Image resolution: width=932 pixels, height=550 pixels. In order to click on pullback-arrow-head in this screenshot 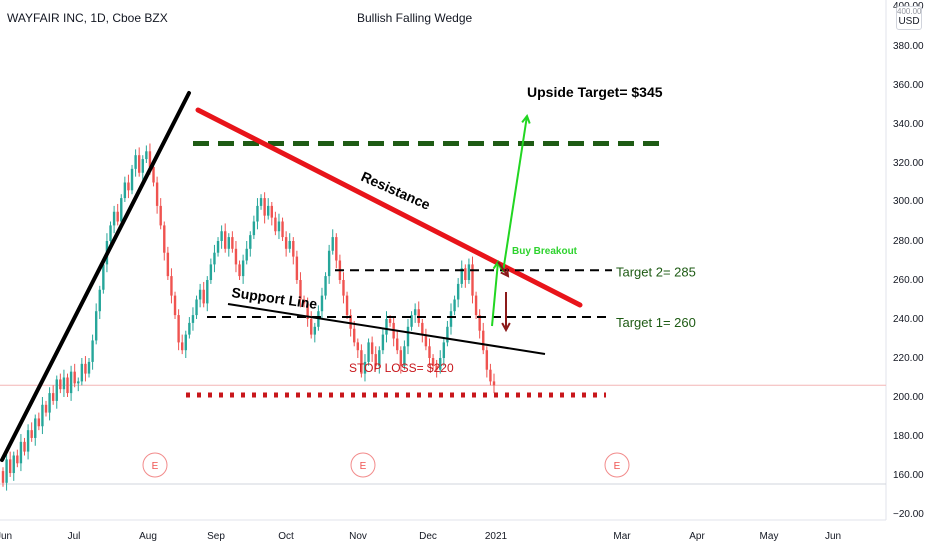, I will do `click(506, 327)`.